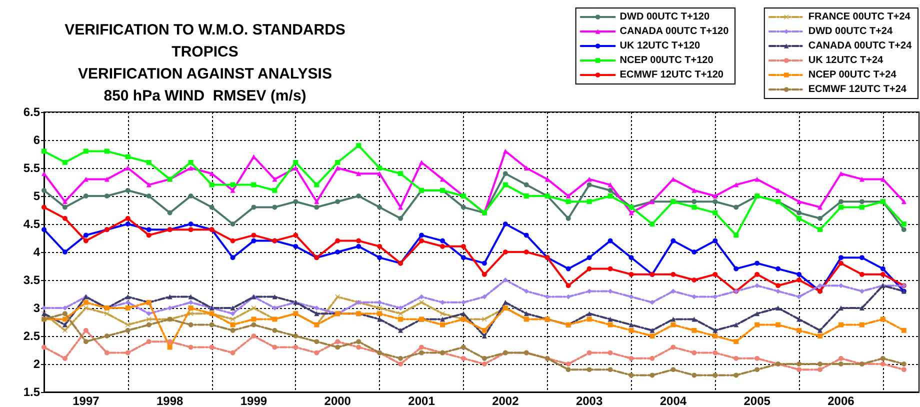 This screenshot has width=920, height=407. I want to click on x-tick-label: 2002, so click(506, 400).